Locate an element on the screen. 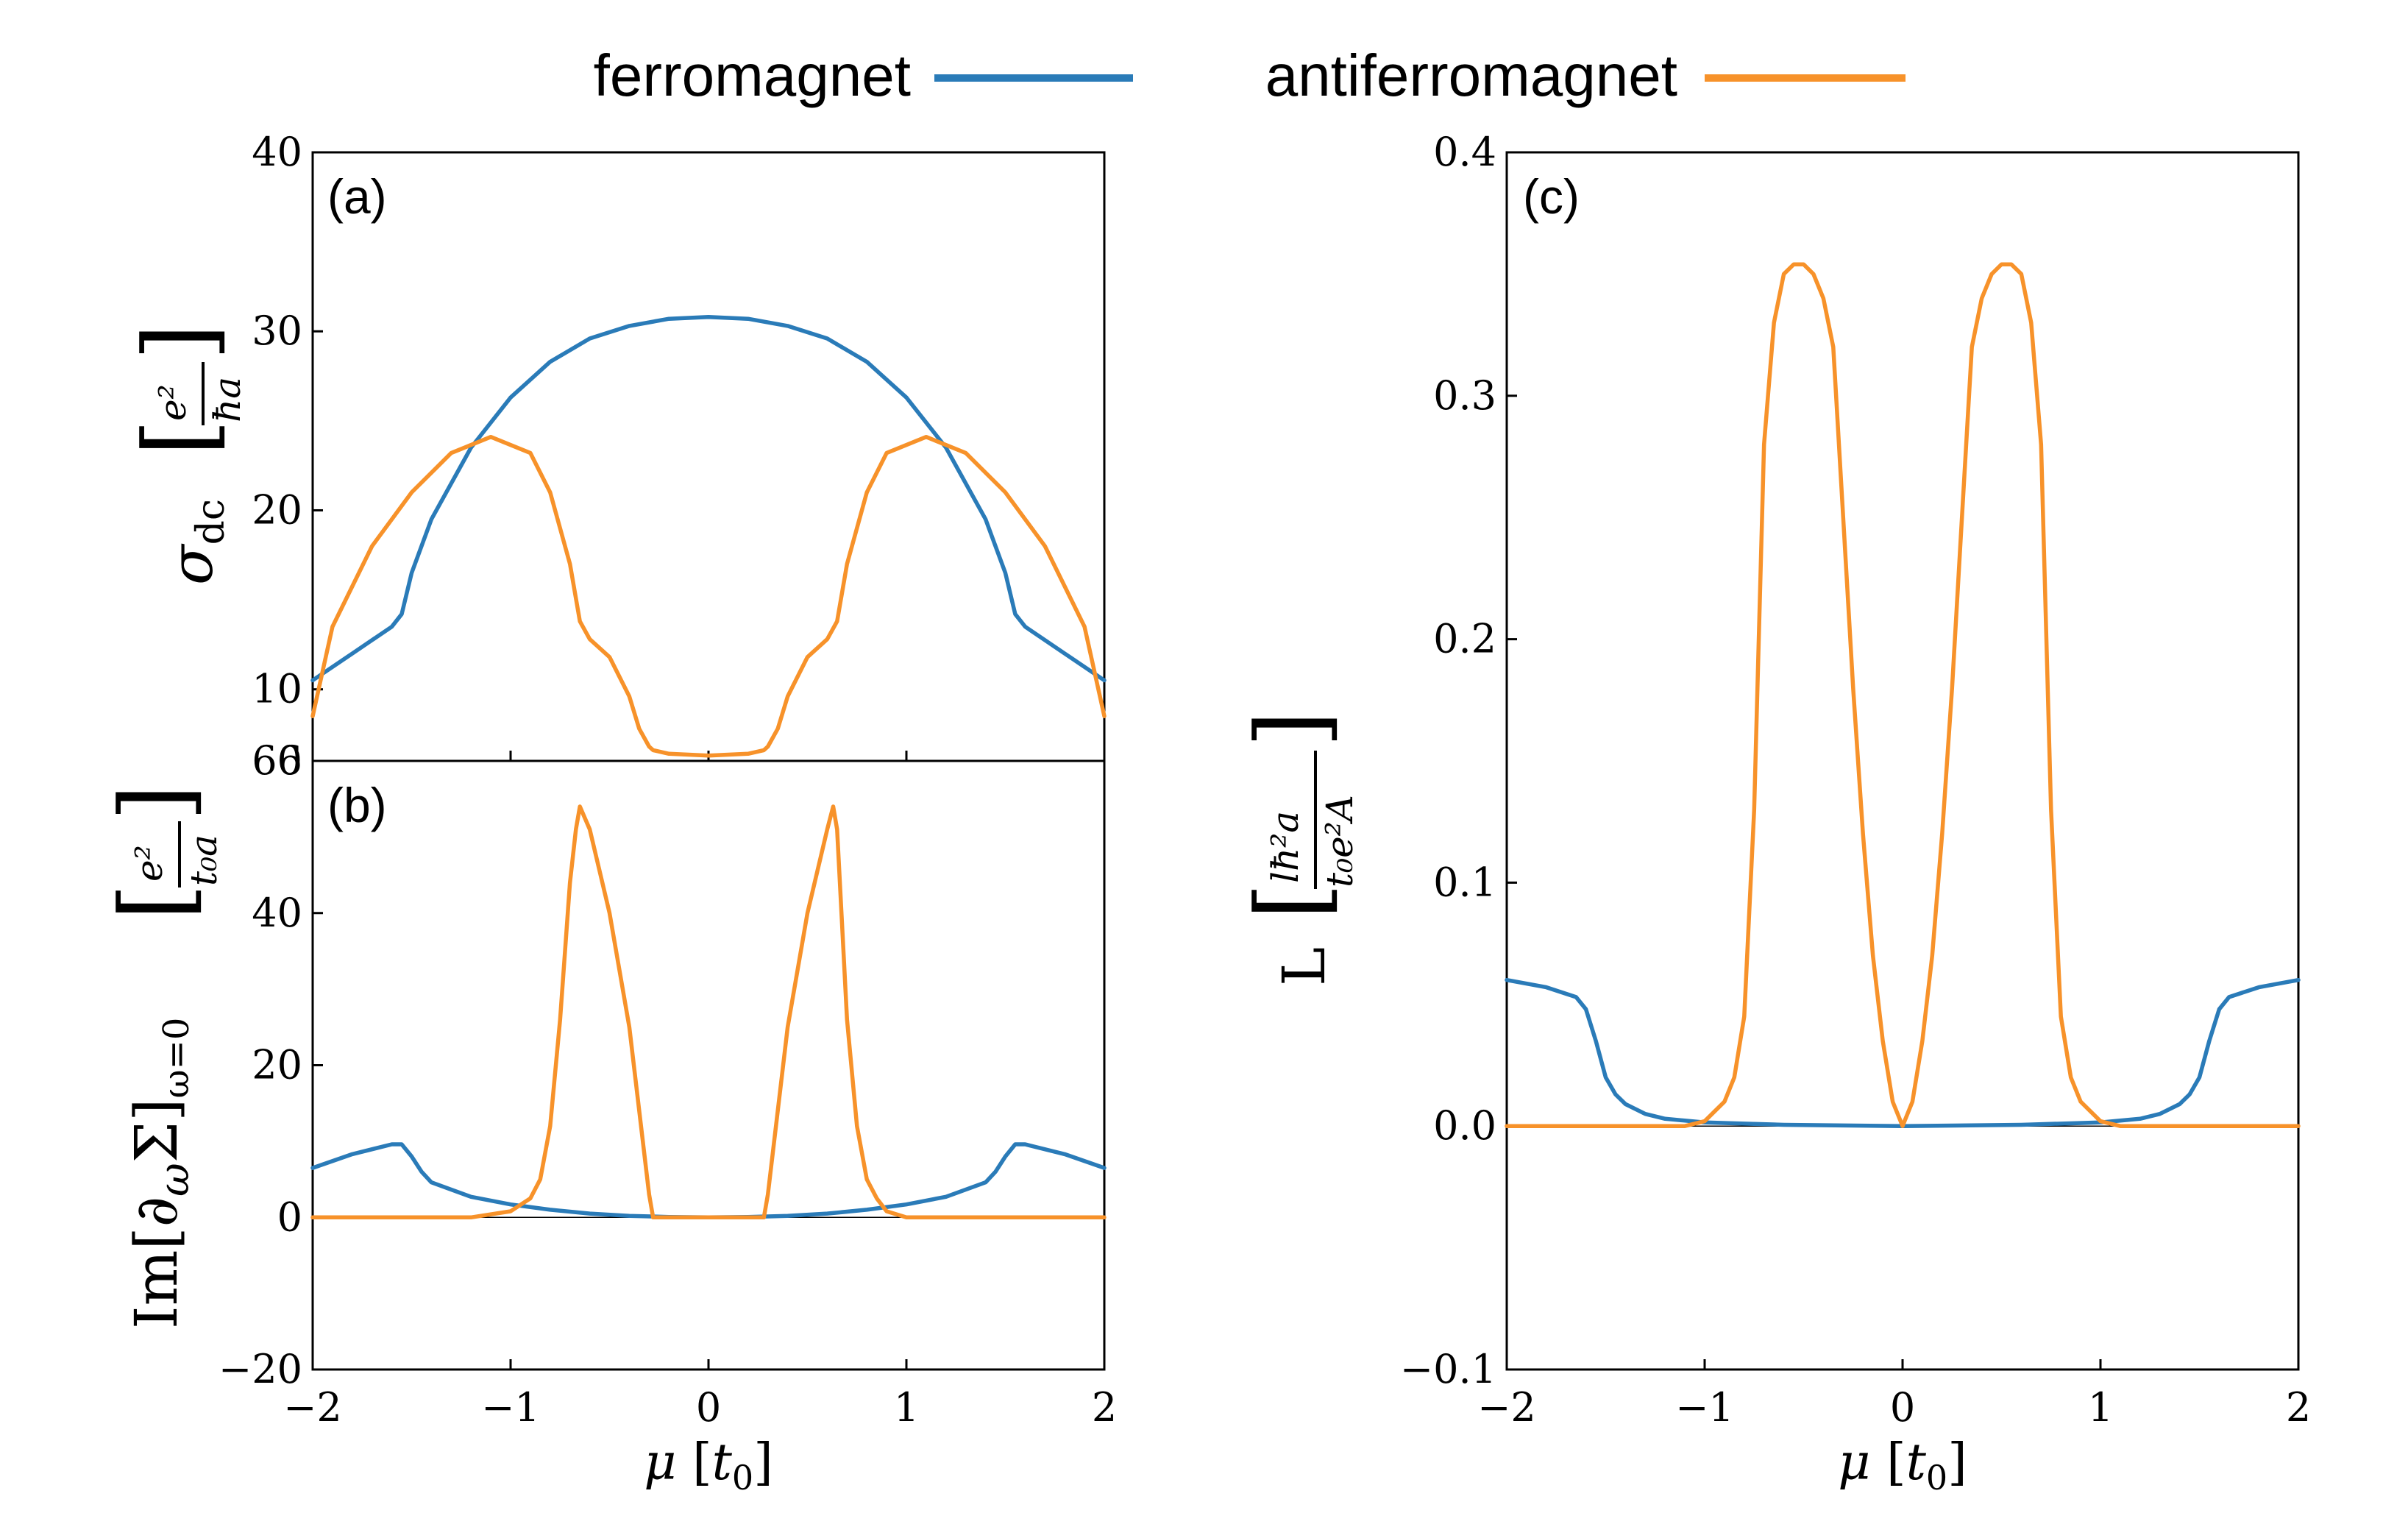 The image size is (2408, 1513). svg-text: σdc is located at coordinates (195, 542).